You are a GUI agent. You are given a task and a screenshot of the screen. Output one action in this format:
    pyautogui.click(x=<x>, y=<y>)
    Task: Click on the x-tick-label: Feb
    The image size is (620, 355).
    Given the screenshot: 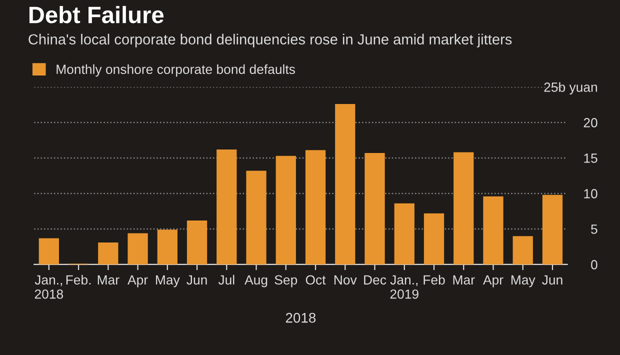 What is the action you would take?
    pyautogui.click(x=434, y=279)
    